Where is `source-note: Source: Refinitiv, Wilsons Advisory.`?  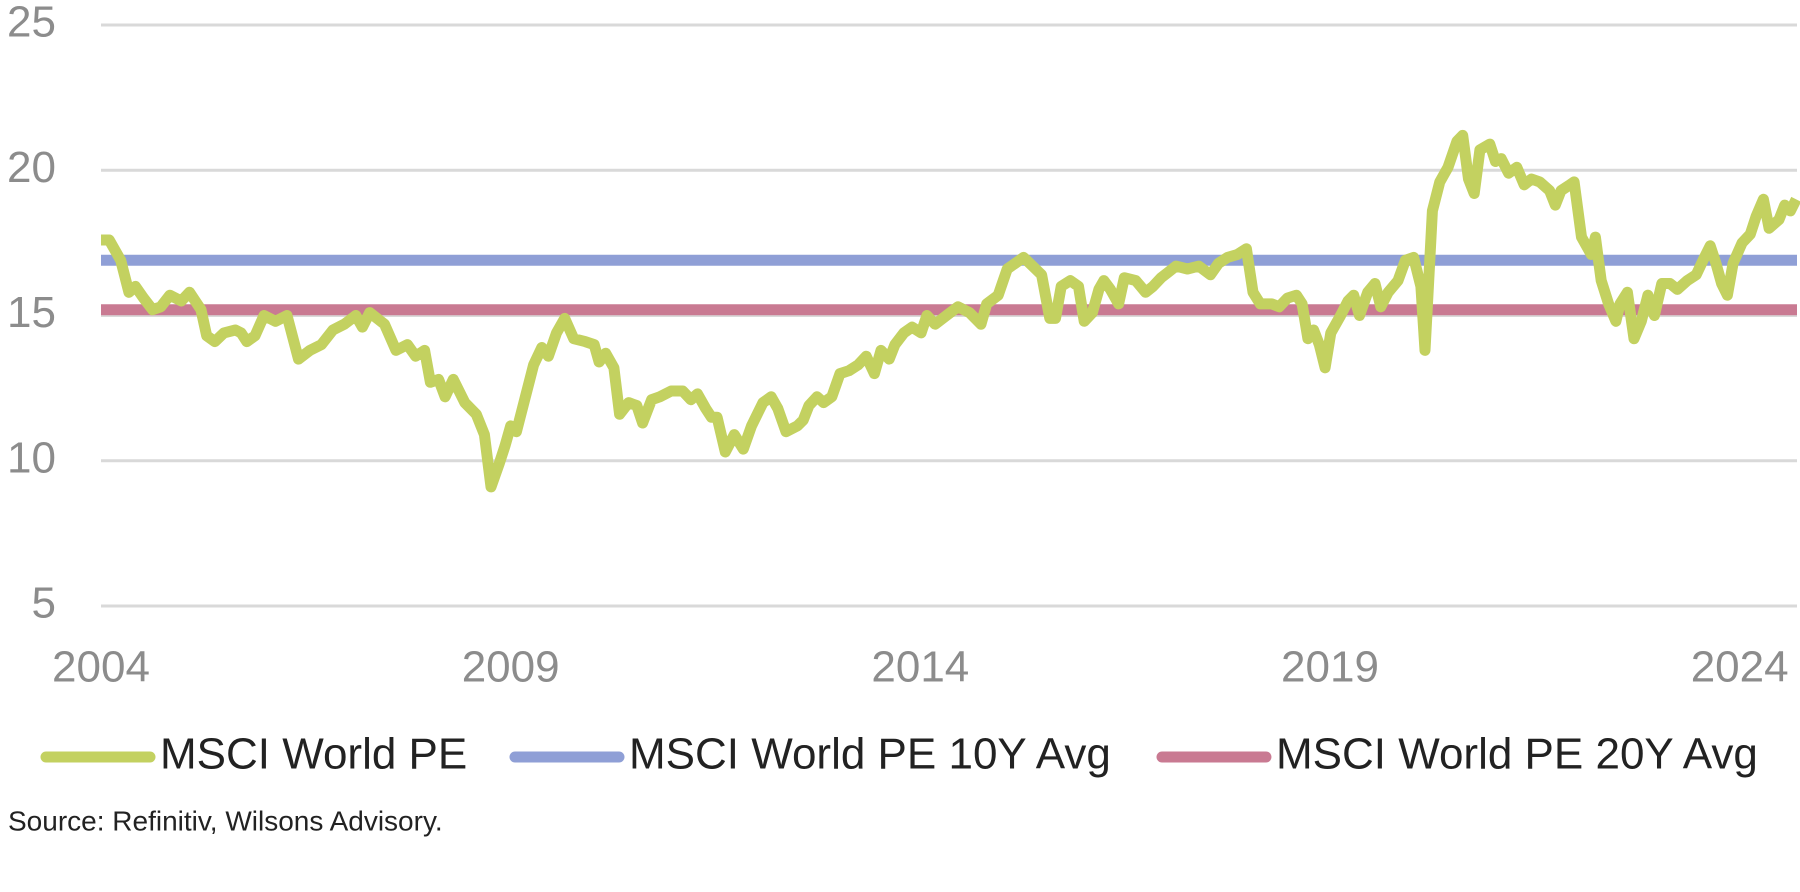
source-note: Source: Refinitiv, Wilsons Advisory. is located at coordinates (225, 820).